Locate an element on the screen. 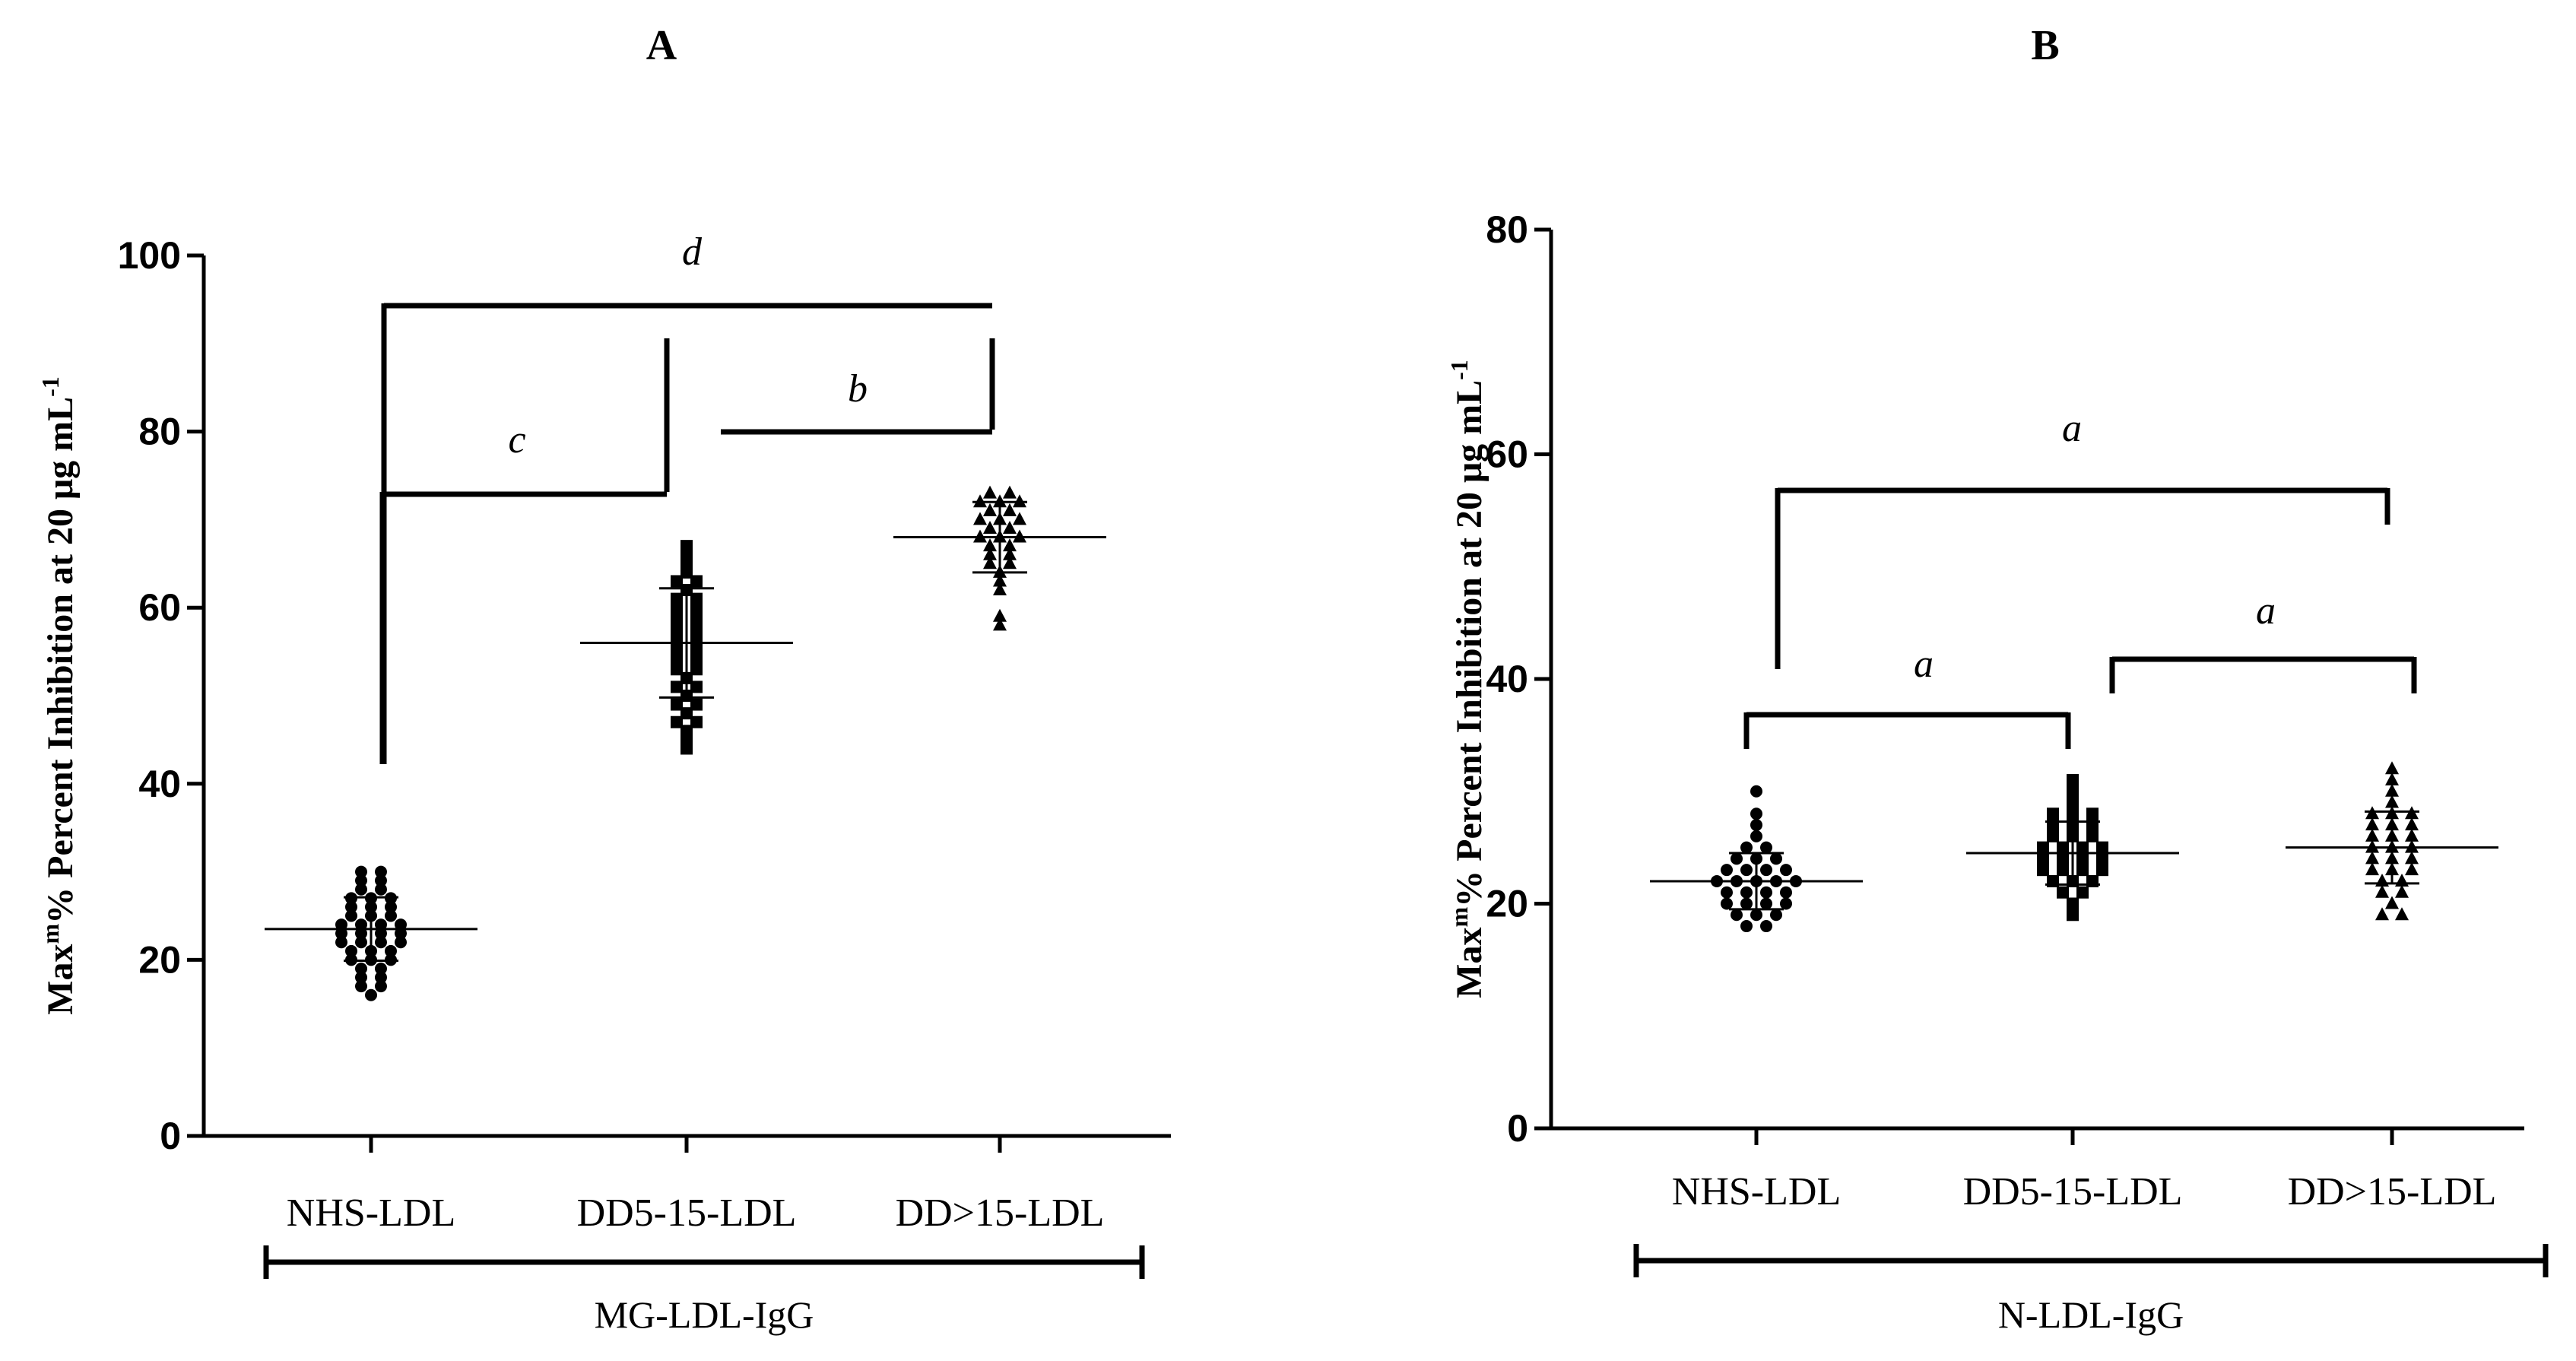 The width and height of the screenshot is (2576, 1361). panel-label-a: A is located at coordinates (661, 45).